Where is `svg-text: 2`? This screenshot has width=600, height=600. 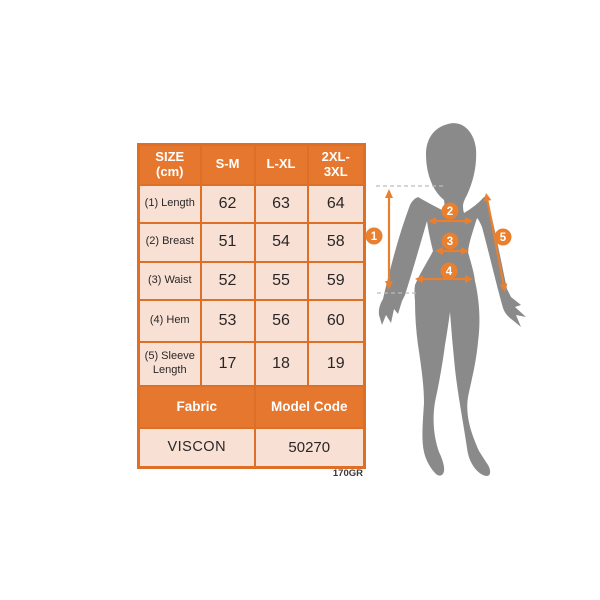 svg-text: 2 is located at coordinates (450, 212).